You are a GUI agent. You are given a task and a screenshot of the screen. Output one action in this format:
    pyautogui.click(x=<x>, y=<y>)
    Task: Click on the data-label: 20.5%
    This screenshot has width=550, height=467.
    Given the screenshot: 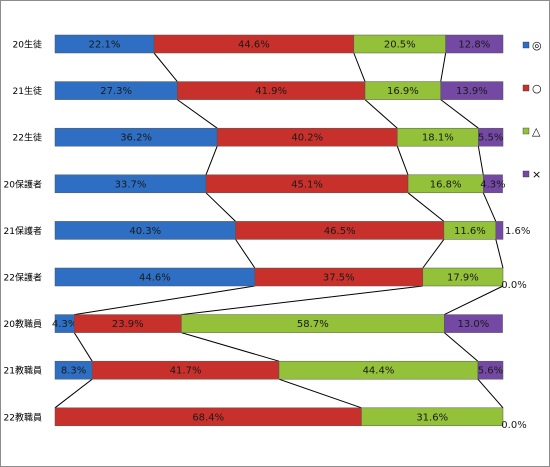 What is the action you would take?
    pyautogui.click(x=400, y=45)
    